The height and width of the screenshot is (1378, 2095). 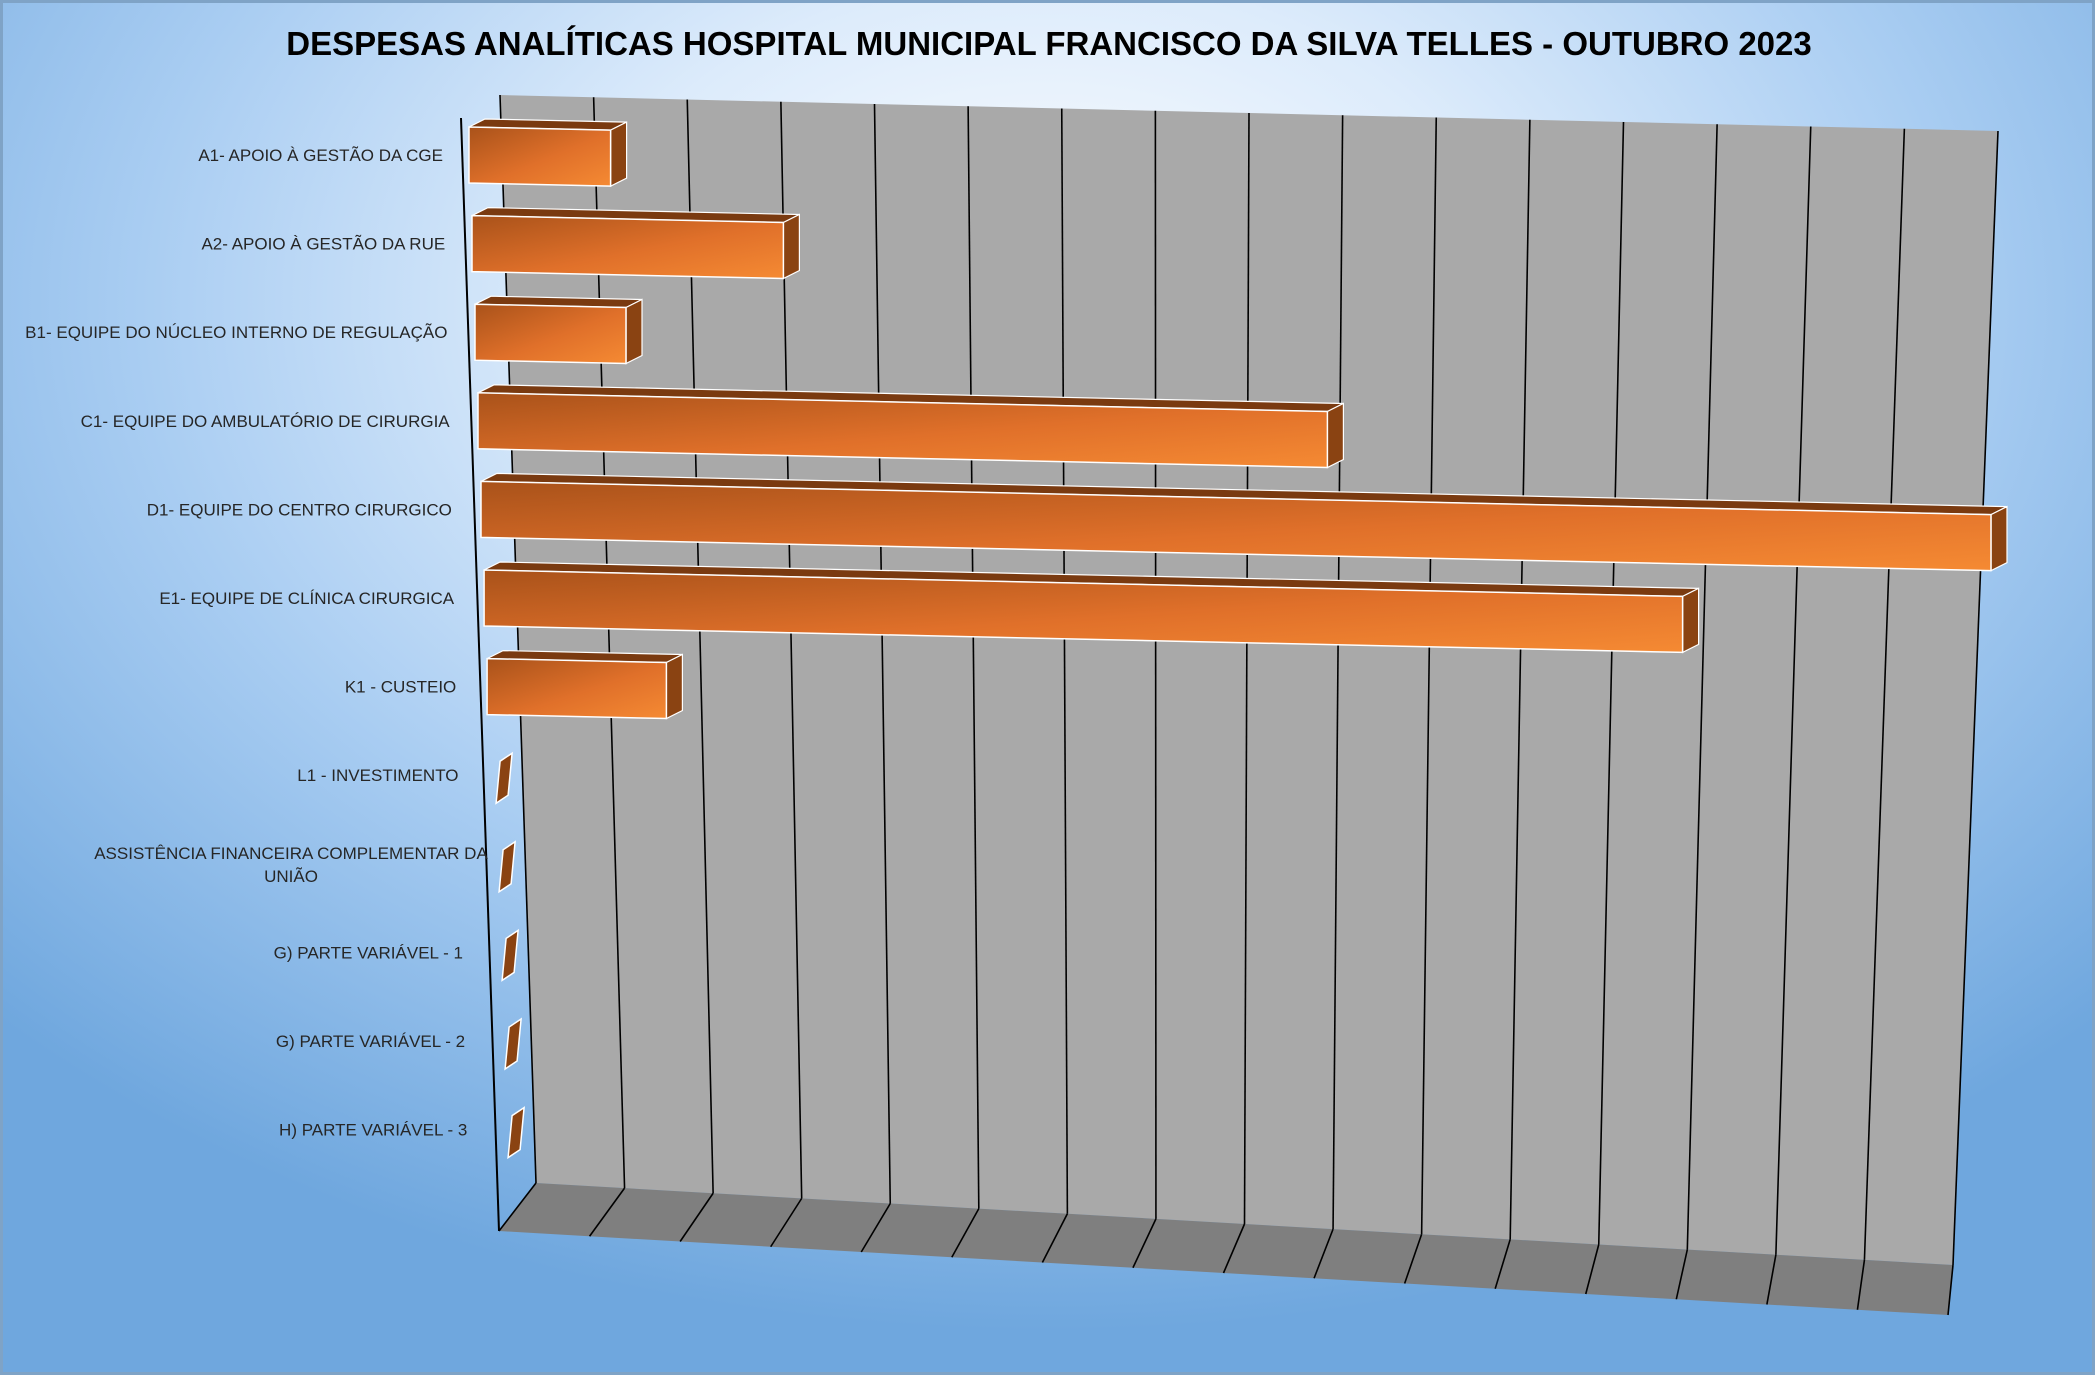 What do you see at coordinates (291, 853) in the screenshot?
I see `category-label-line: ASSISTÊNCIA FINANCEIRA COMPLEMENTAR DA` at bounding box center [291, 853].